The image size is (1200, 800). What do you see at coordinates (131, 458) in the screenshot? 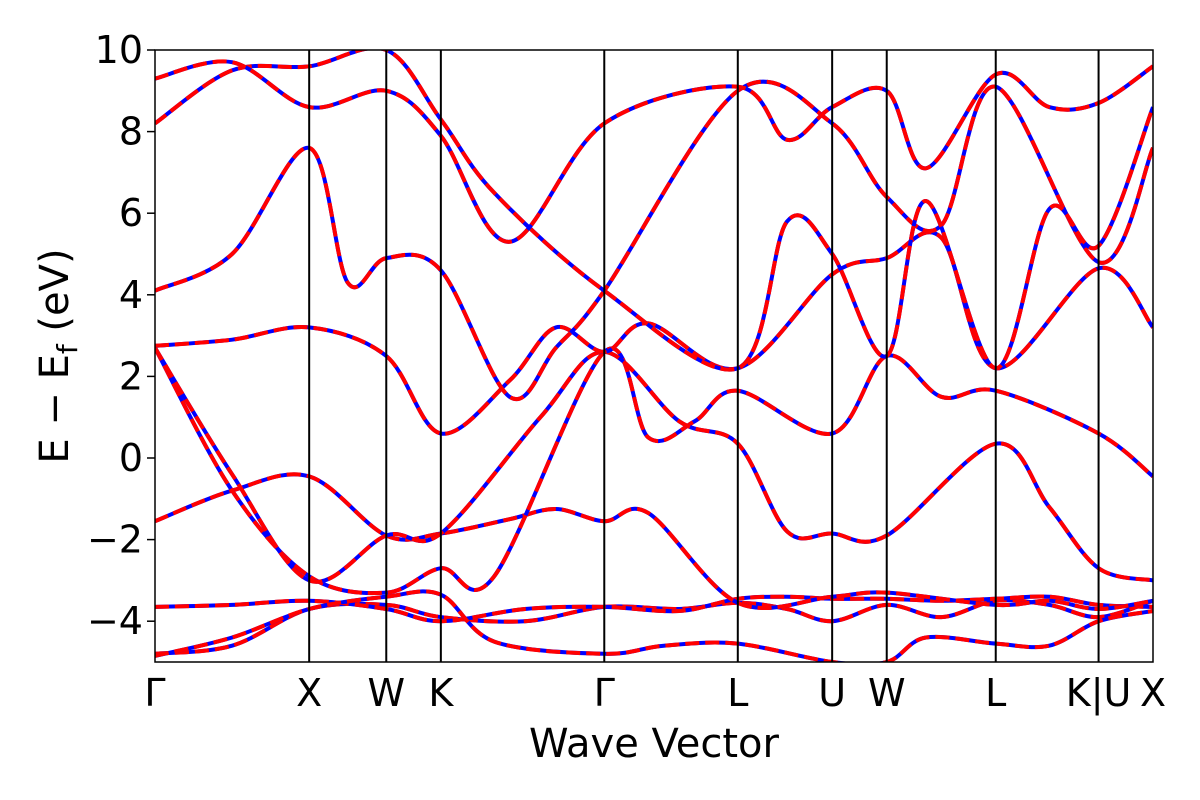
I see `y-tick-label: 0` at bounding box center [131, 458].